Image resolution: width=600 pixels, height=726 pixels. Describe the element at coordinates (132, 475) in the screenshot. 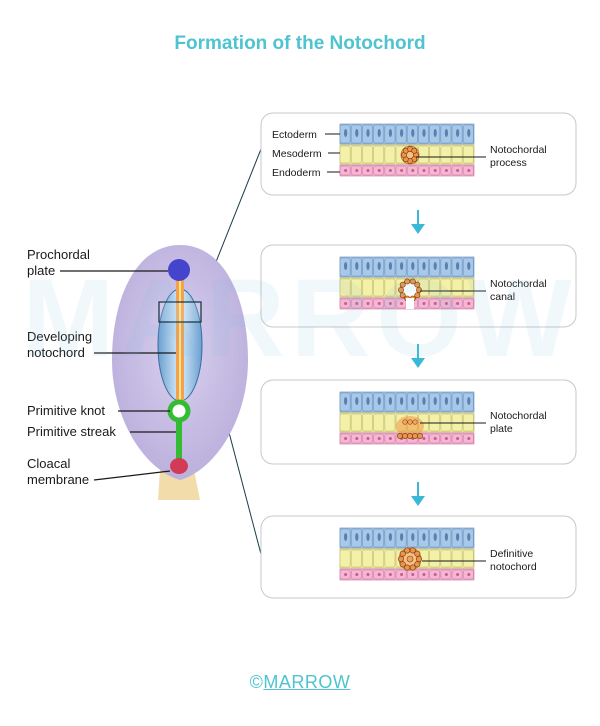

I see `cloacal-membrane-leader` at that location.